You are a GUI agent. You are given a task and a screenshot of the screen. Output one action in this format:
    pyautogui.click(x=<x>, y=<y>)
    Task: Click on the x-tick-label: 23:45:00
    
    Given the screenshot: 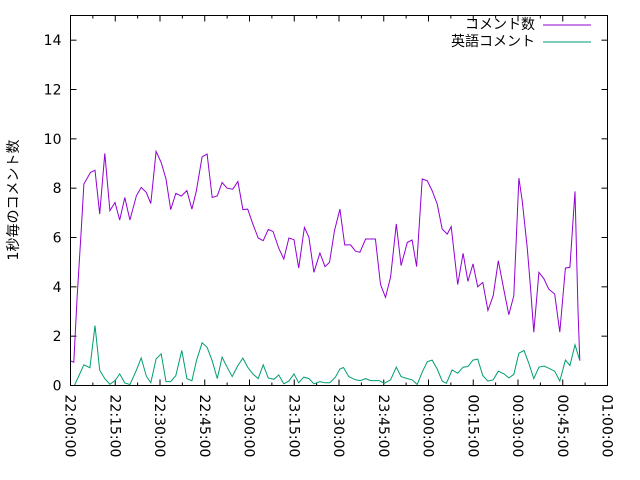 What is the action you would take?
    pyautogui.click(x=383, y=426)
    